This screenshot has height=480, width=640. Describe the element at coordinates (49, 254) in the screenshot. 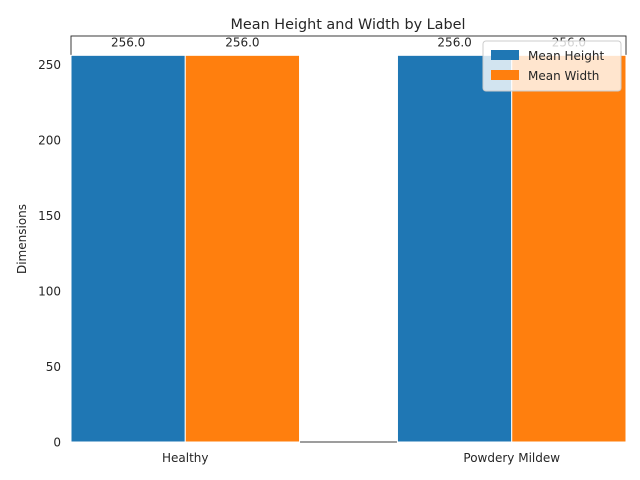

I see `y-axis: 0 50 100 150 200 250` at that location.